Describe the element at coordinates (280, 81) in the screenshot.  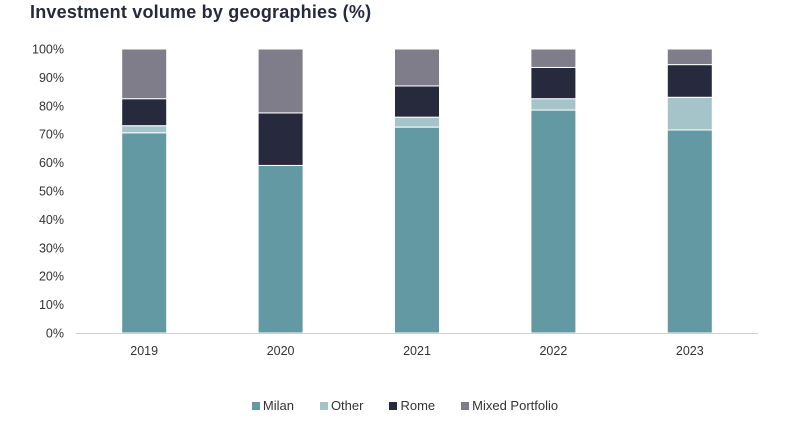
I see `bar-mixed-portfolio-2020` at that location.